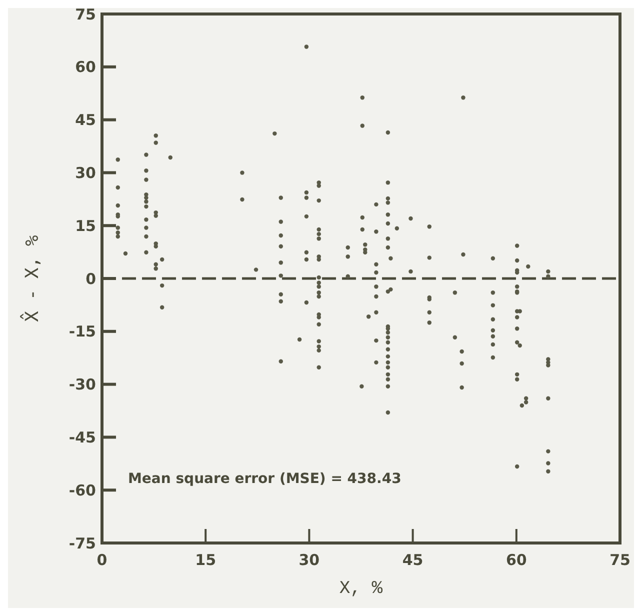 This screenshot has height=609, width=636. Describe the element at coordinates (82, 437) in the screenshot. I see `y-tick-label: -45` at that location.